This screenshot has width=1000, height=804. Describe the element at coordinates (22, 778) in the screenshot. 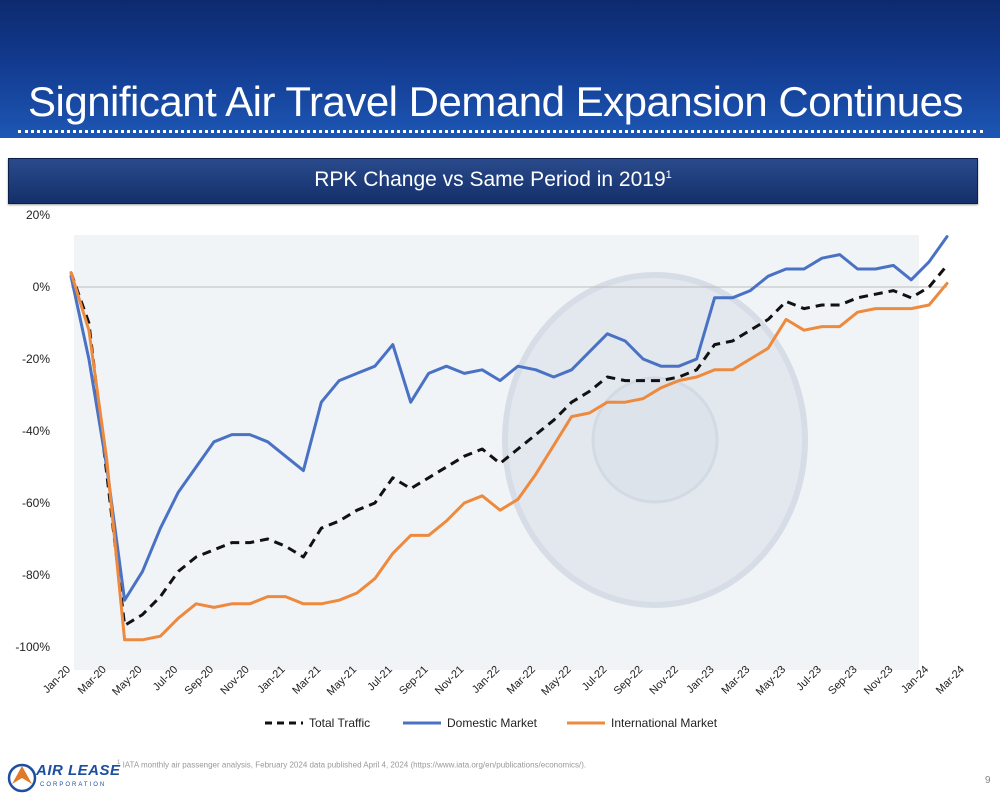

I see `airplane-logo-icon` at that location.